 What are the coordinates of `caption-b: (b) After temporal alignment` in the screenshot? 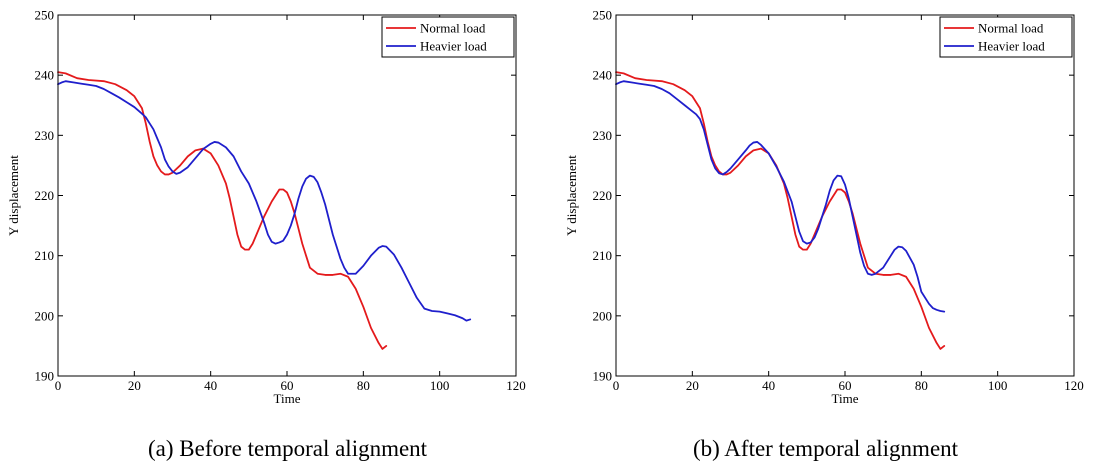 It's located at (826, 448).